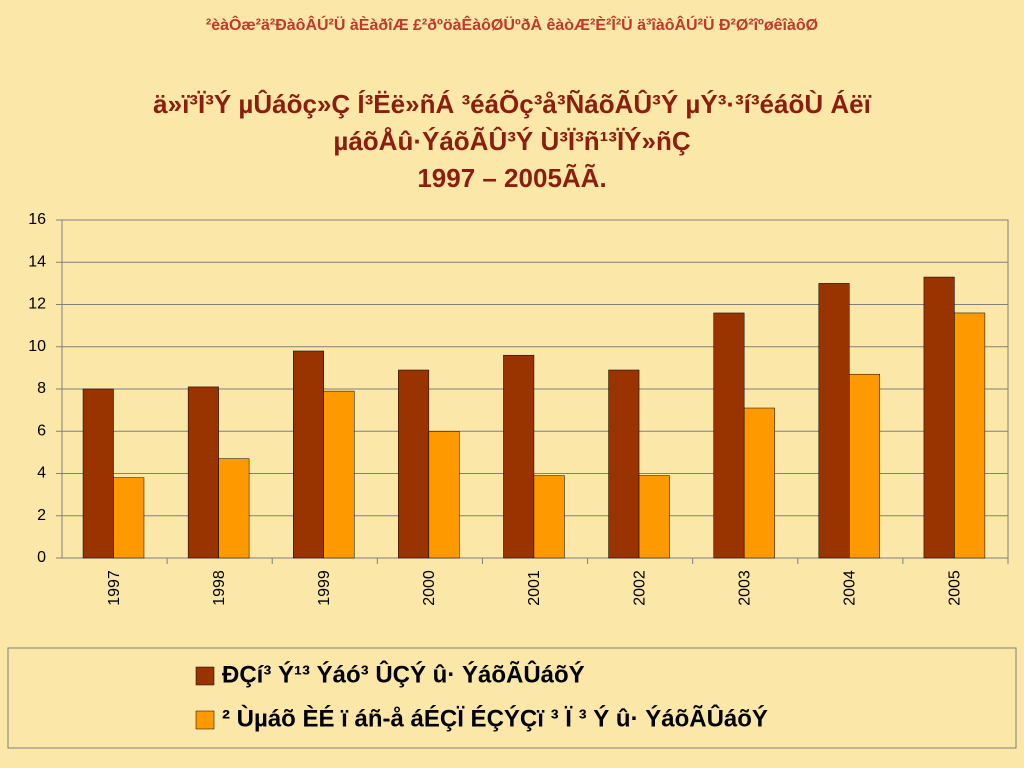 The width and height of the screenshot is (1024, 768). What do you see at coordinates (324, 588) in the screenshot?
I see `x-tick-label: 1999` at bounding box center [324, 588].